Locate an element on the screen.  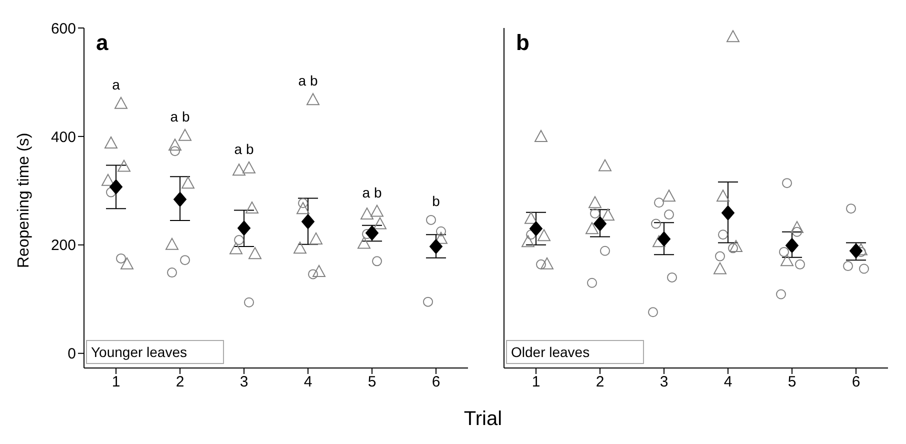
x-axis-title: Trial is located at coordinates (483, 419).